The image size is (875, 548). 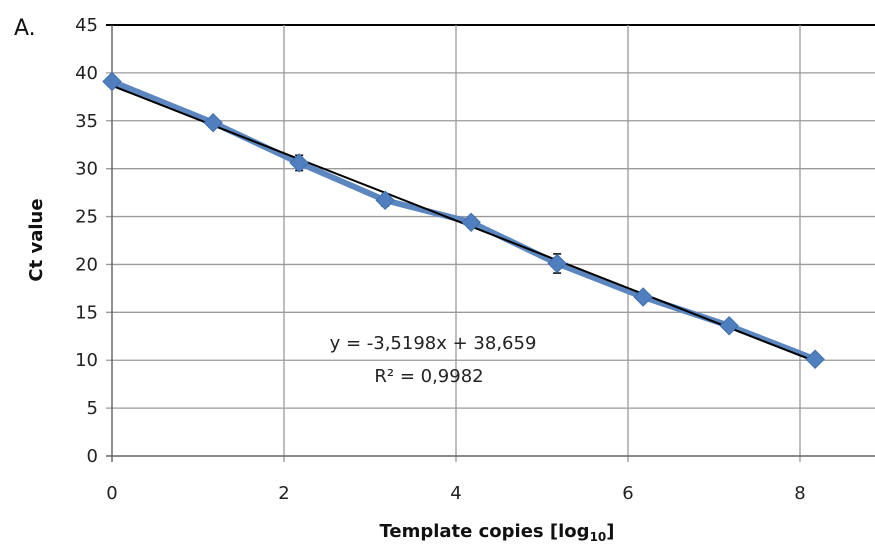 What do you see at coordinates (485, 531) in the screenshot?
I see `x-axis-title-main: Template copies [log` at bounding box center [485, 531].